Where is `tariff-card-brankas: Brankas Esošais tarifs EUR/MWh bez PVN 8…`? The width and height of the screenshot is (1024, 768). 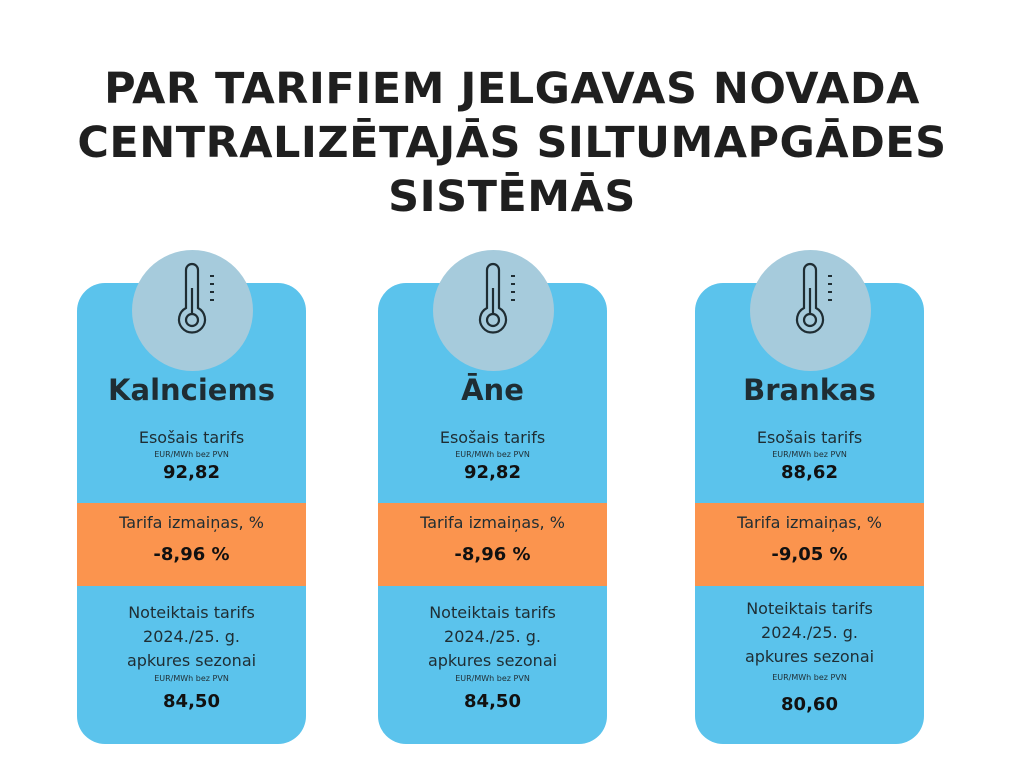
tariff-card-brankas: Brankas Esošais tarifs EUR/MWh bez PVN 8… is located at coordinates (809, 497).